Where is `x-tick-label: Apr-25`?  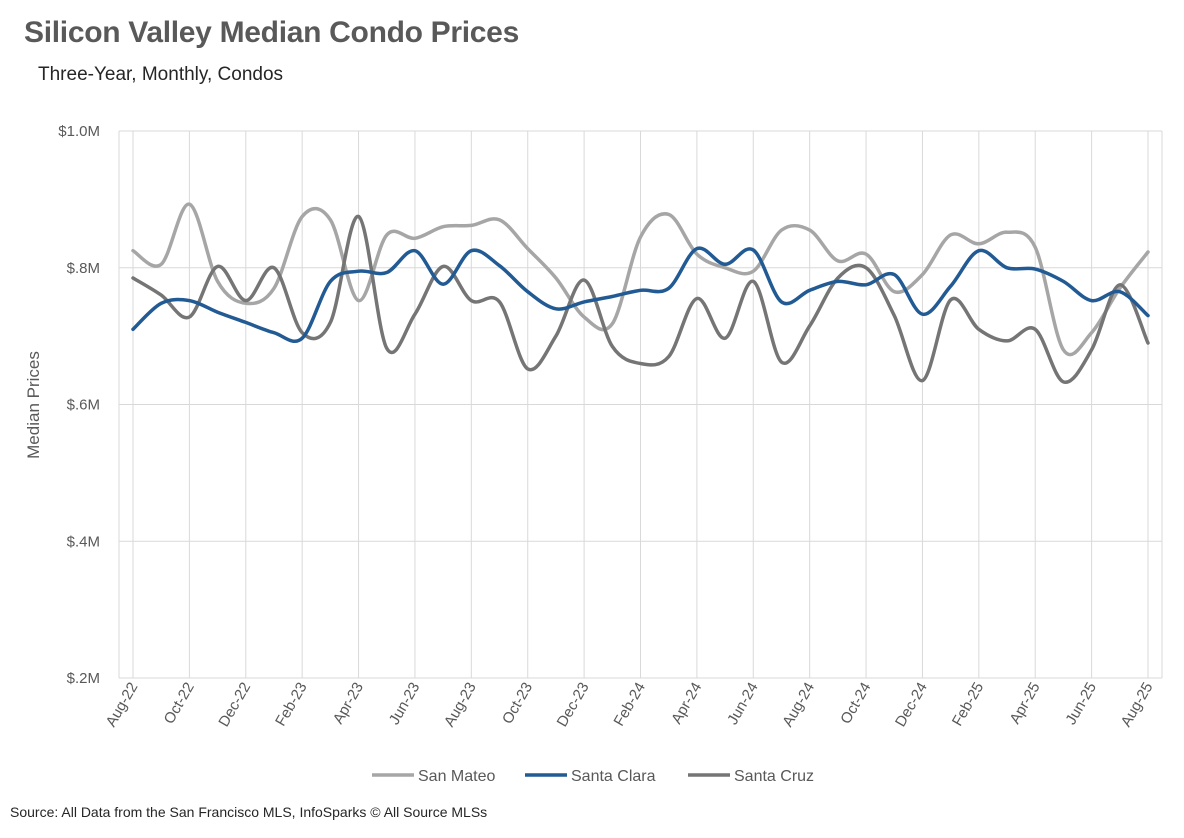
x-tick-label: Apr-25 is located at coordinates (1024, 703).